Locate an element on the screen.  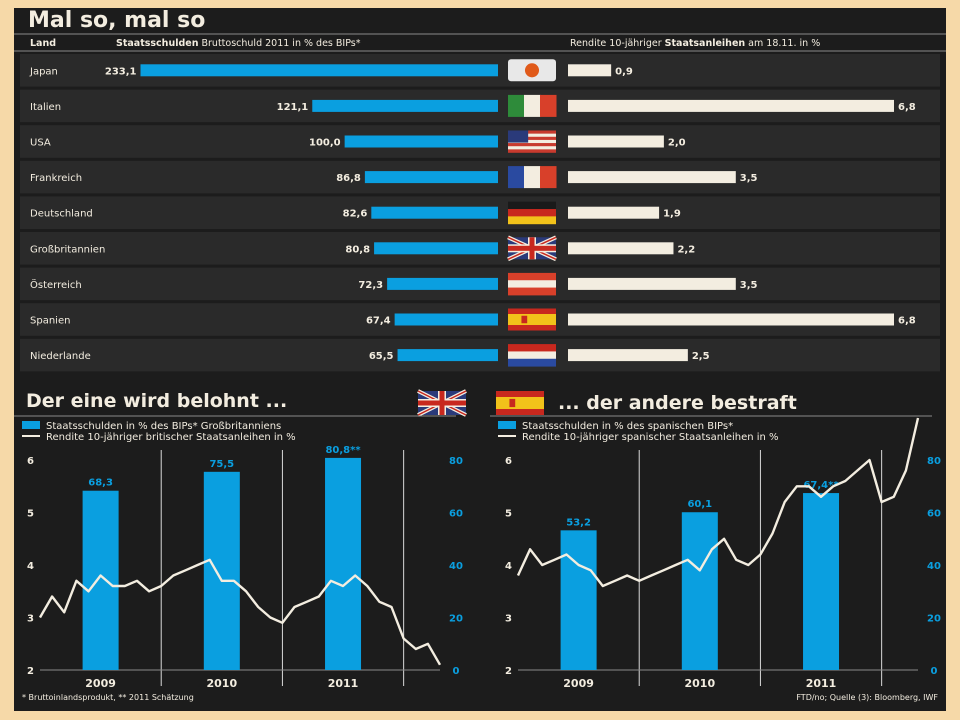
left-x-tick: 2010 is located at coordinates (222, 683).